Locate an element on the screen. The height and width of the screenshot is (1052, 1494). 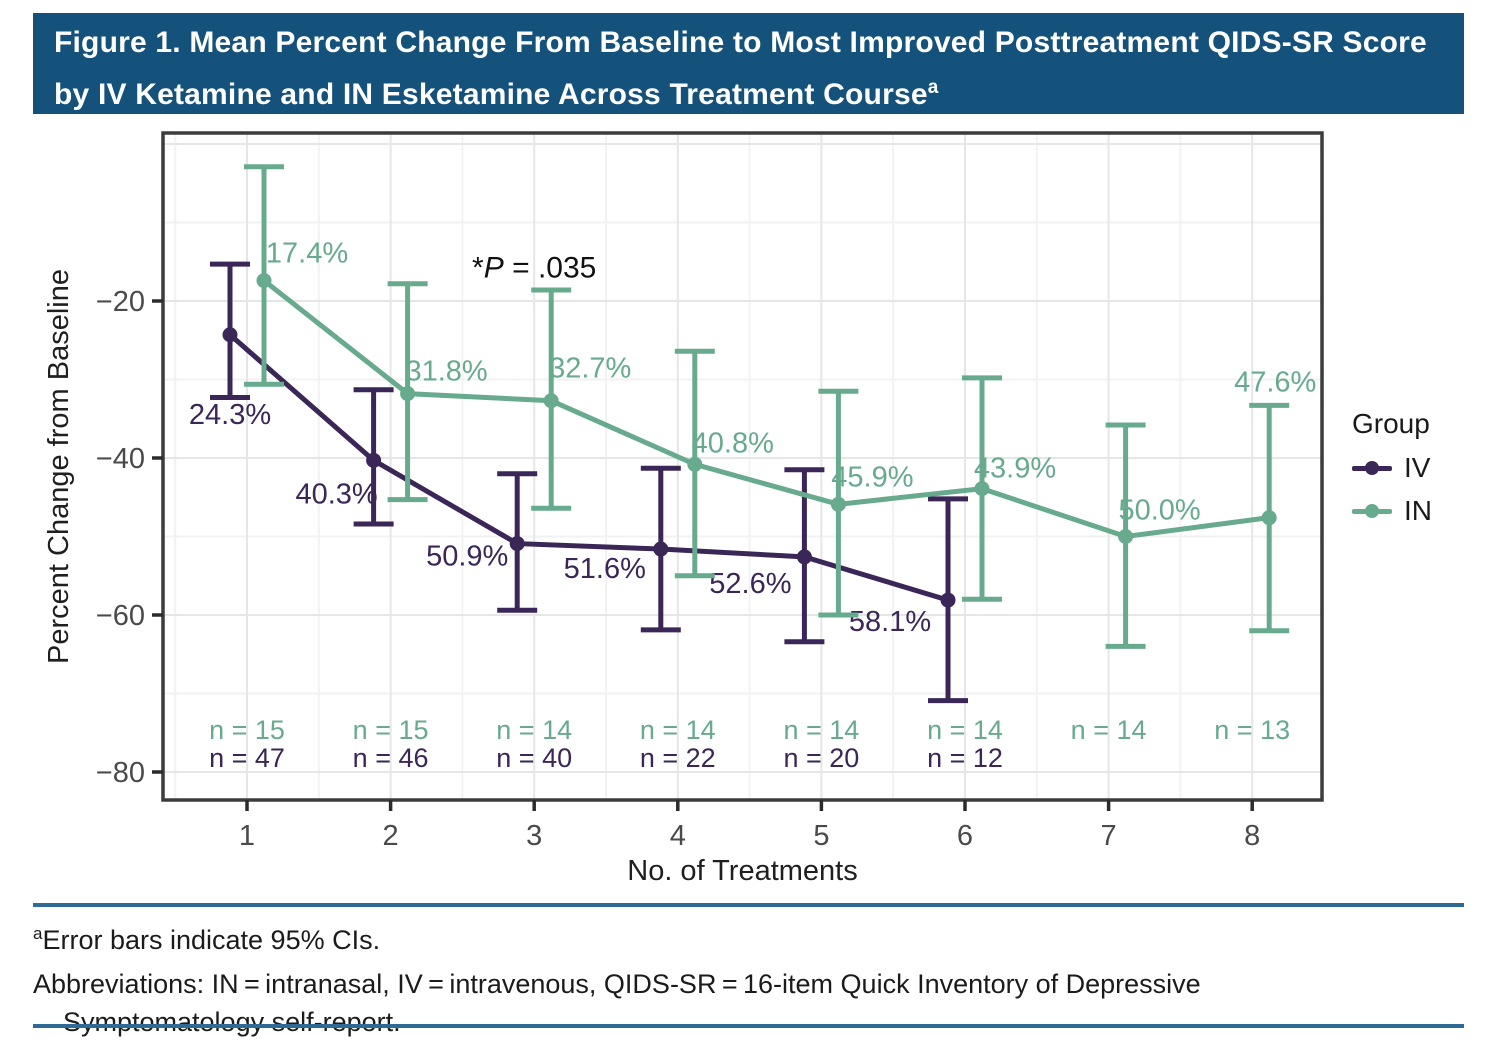
svg-text: 31.8% is located at coordinates (446, 372).